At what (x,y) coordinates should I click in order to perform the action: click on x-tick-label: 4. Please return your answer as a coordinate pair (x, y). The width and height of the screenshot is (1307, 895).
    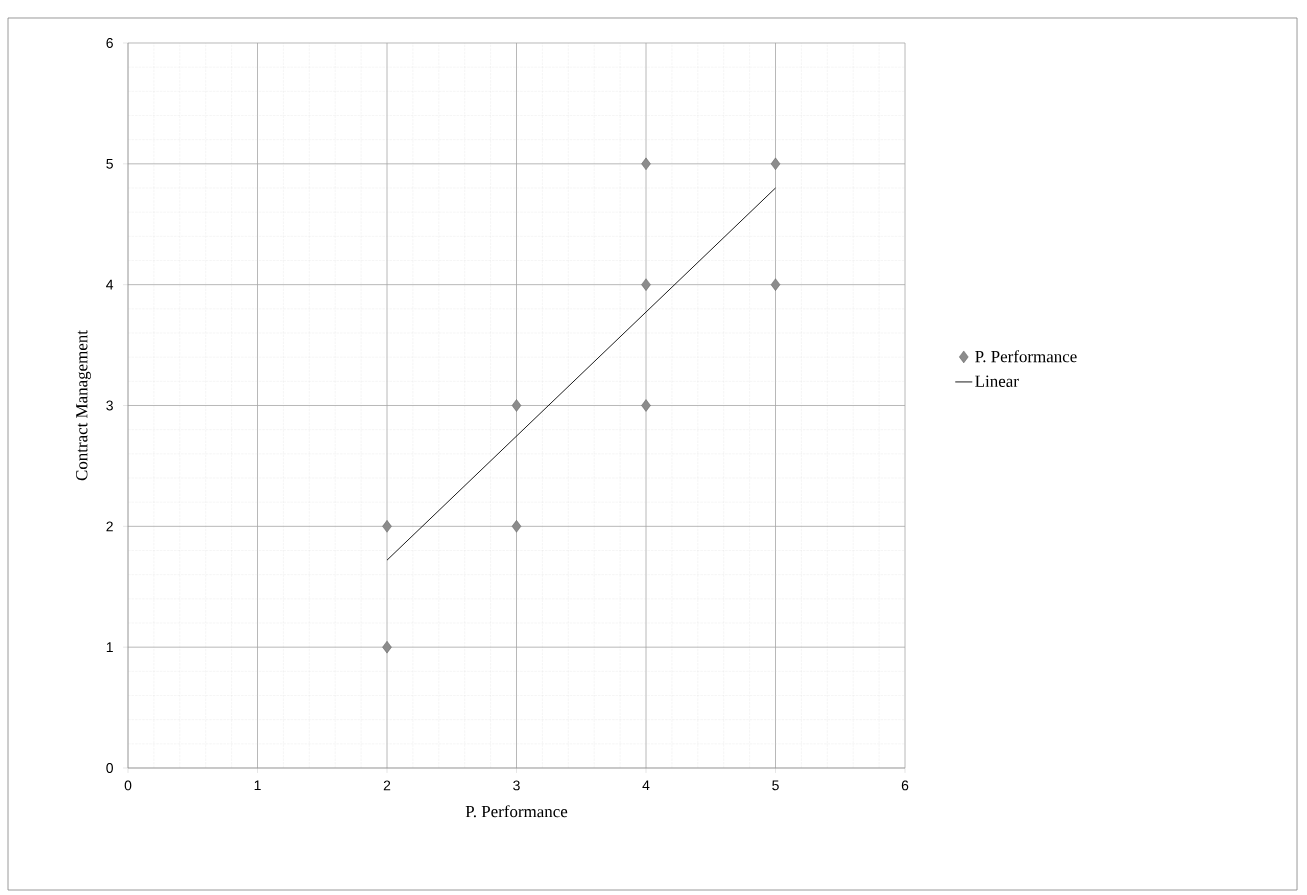
    Looking at the image, I should click on (646, 785).